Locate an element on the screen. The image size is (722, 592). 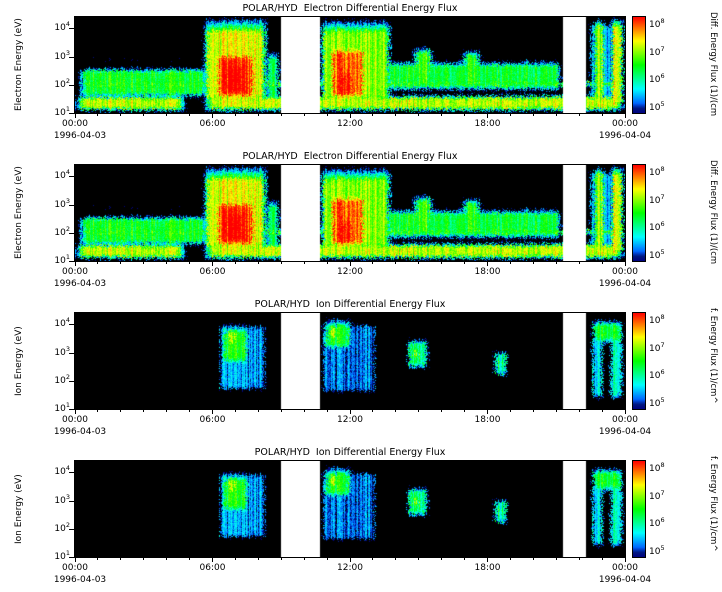
y-tick-label: 10⁴ is located at coordinates (62, 471).